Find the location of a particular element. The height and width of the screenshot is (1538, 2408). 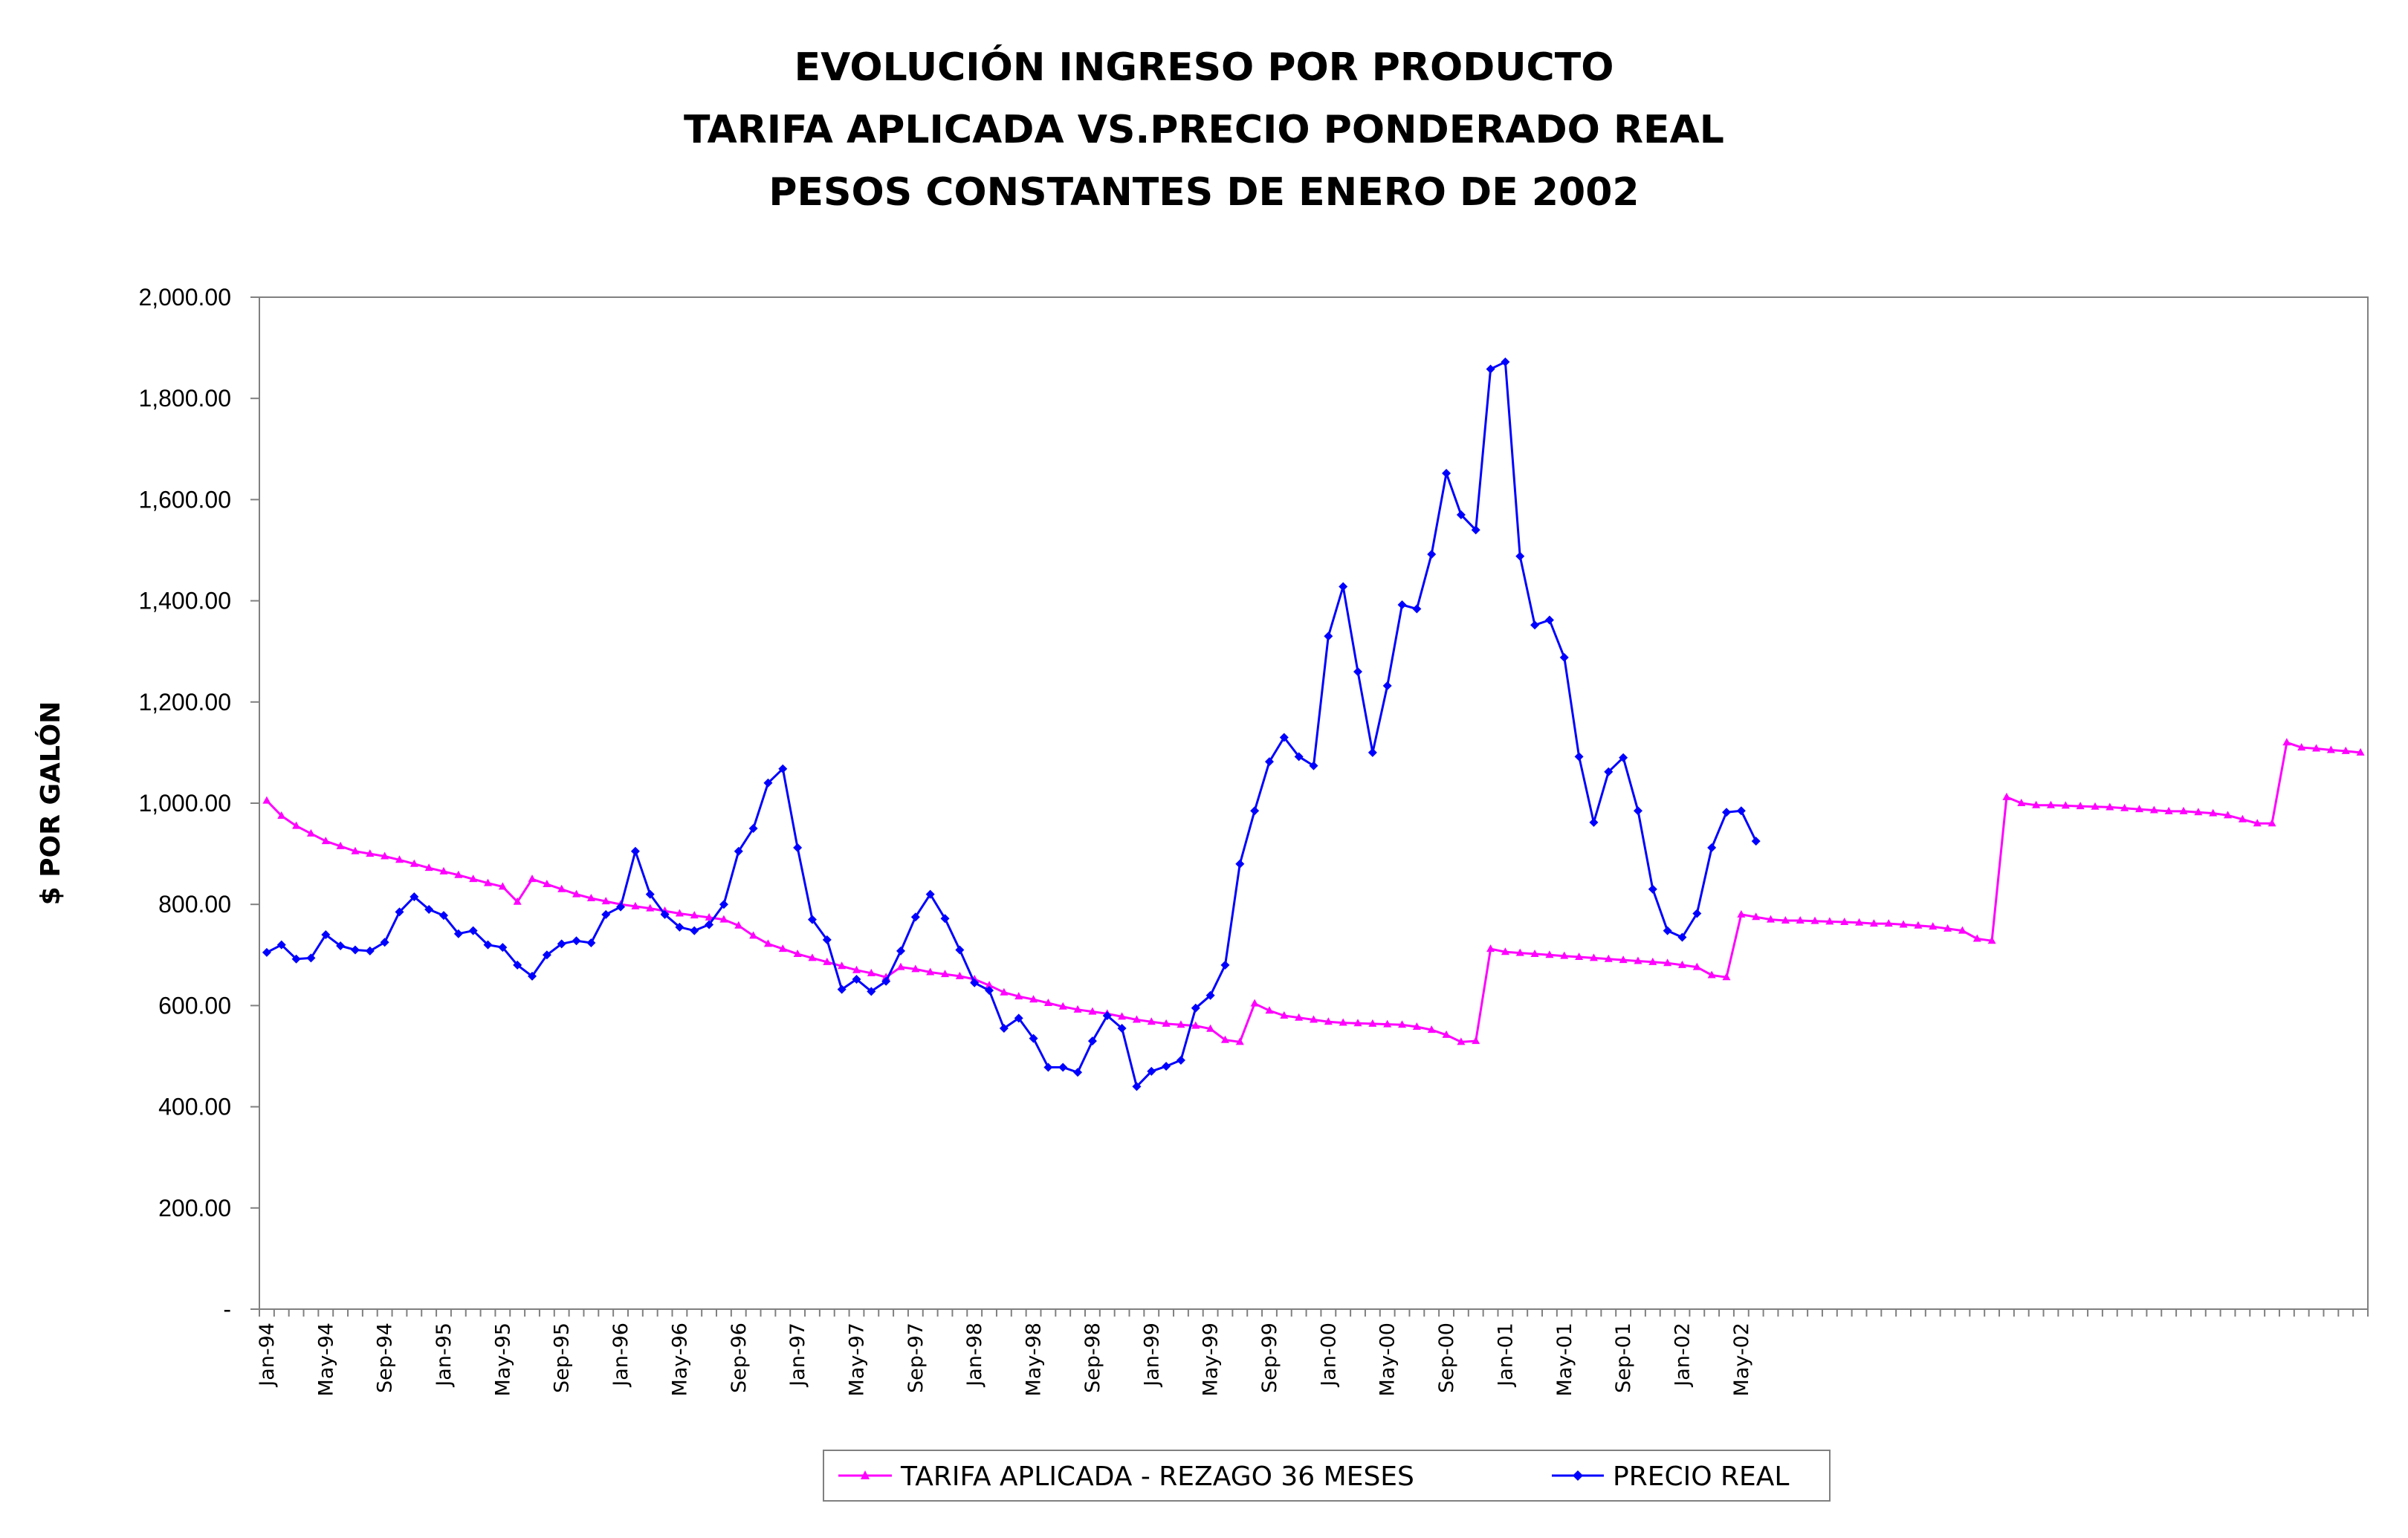

y-tick-label: 1,200.00 is located at coordinates (184, 702).